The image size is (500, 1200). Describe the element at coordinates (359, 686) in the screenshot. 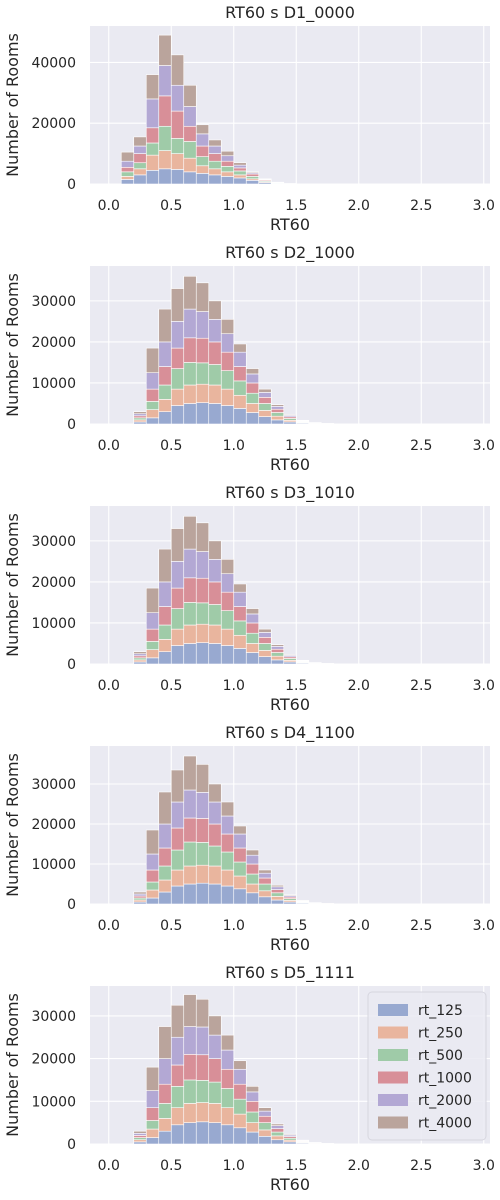

I see `x-tick-label: 2.0` at that location.